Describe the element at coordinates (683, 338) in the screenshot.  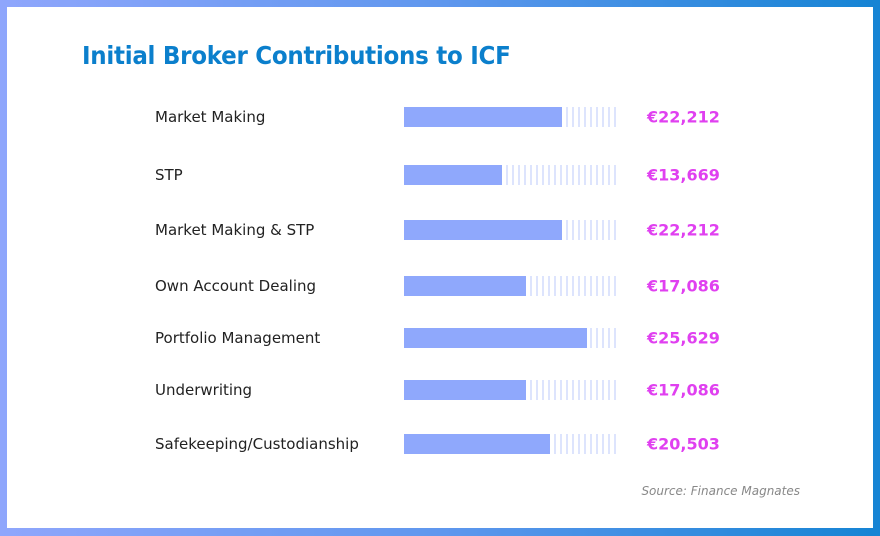
I see `value-label: €25,629` at that location.